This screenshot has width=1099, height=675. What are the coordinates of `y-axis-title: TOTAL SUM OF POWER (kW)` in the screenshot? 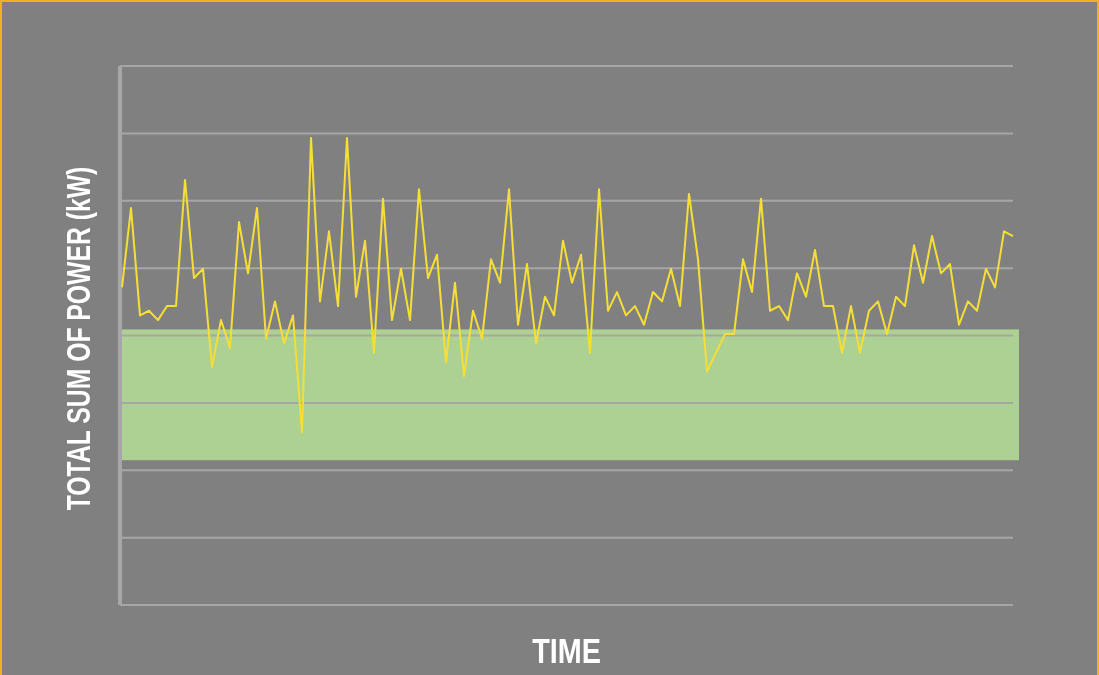 It's located at (78, 338).